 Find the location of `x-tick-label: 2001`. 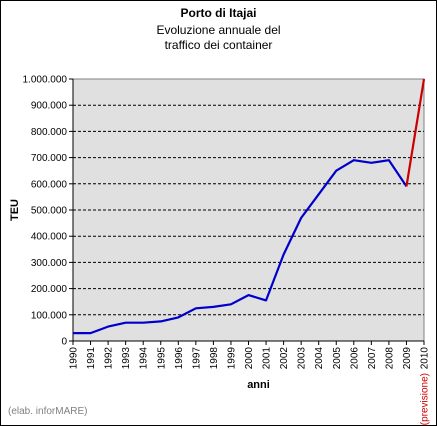

x-tick-label: 2001 is located at coordinates (267, 358).